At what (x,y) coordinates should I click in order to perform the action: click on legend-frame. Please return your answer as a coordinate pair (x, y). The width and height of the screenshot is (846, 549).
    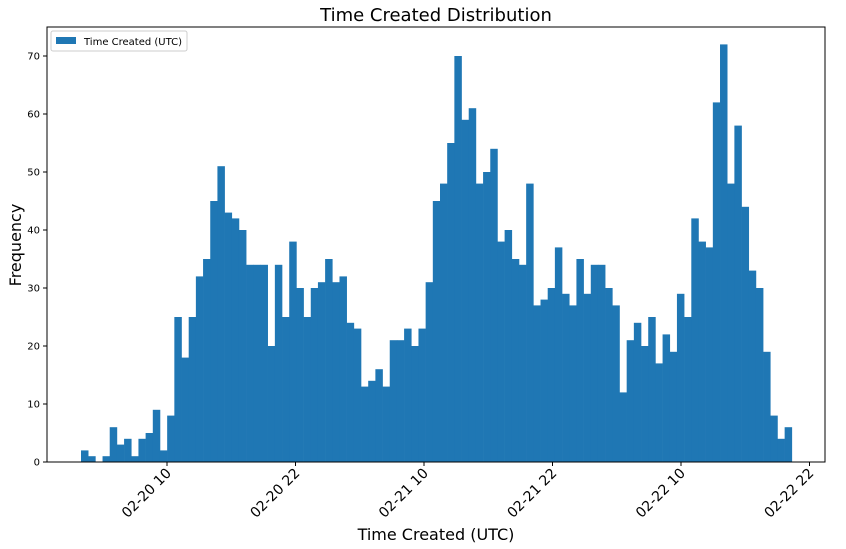
    Looking at the image, I should click on (119, 41).